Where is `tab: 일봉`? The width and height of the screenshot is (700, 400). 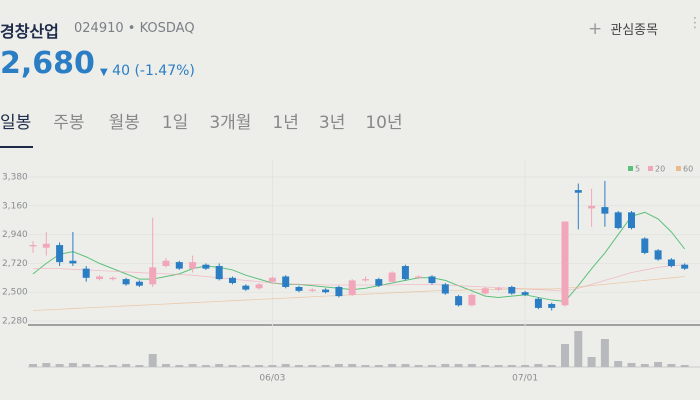
tab: 일봉 is located at coordinates (16, 123).